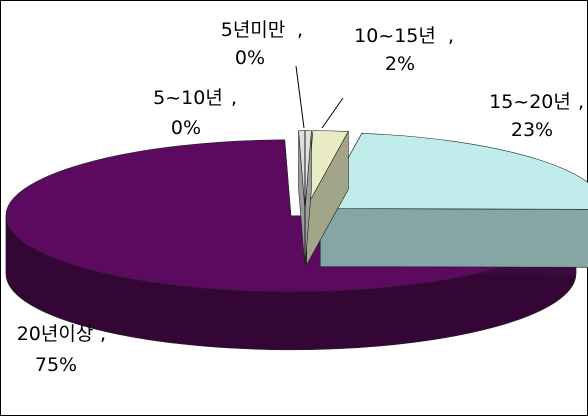  Describe the element at coordinates (103, 334) in the screenshot. I see `data-label-20-over-comma: ,` at that location.